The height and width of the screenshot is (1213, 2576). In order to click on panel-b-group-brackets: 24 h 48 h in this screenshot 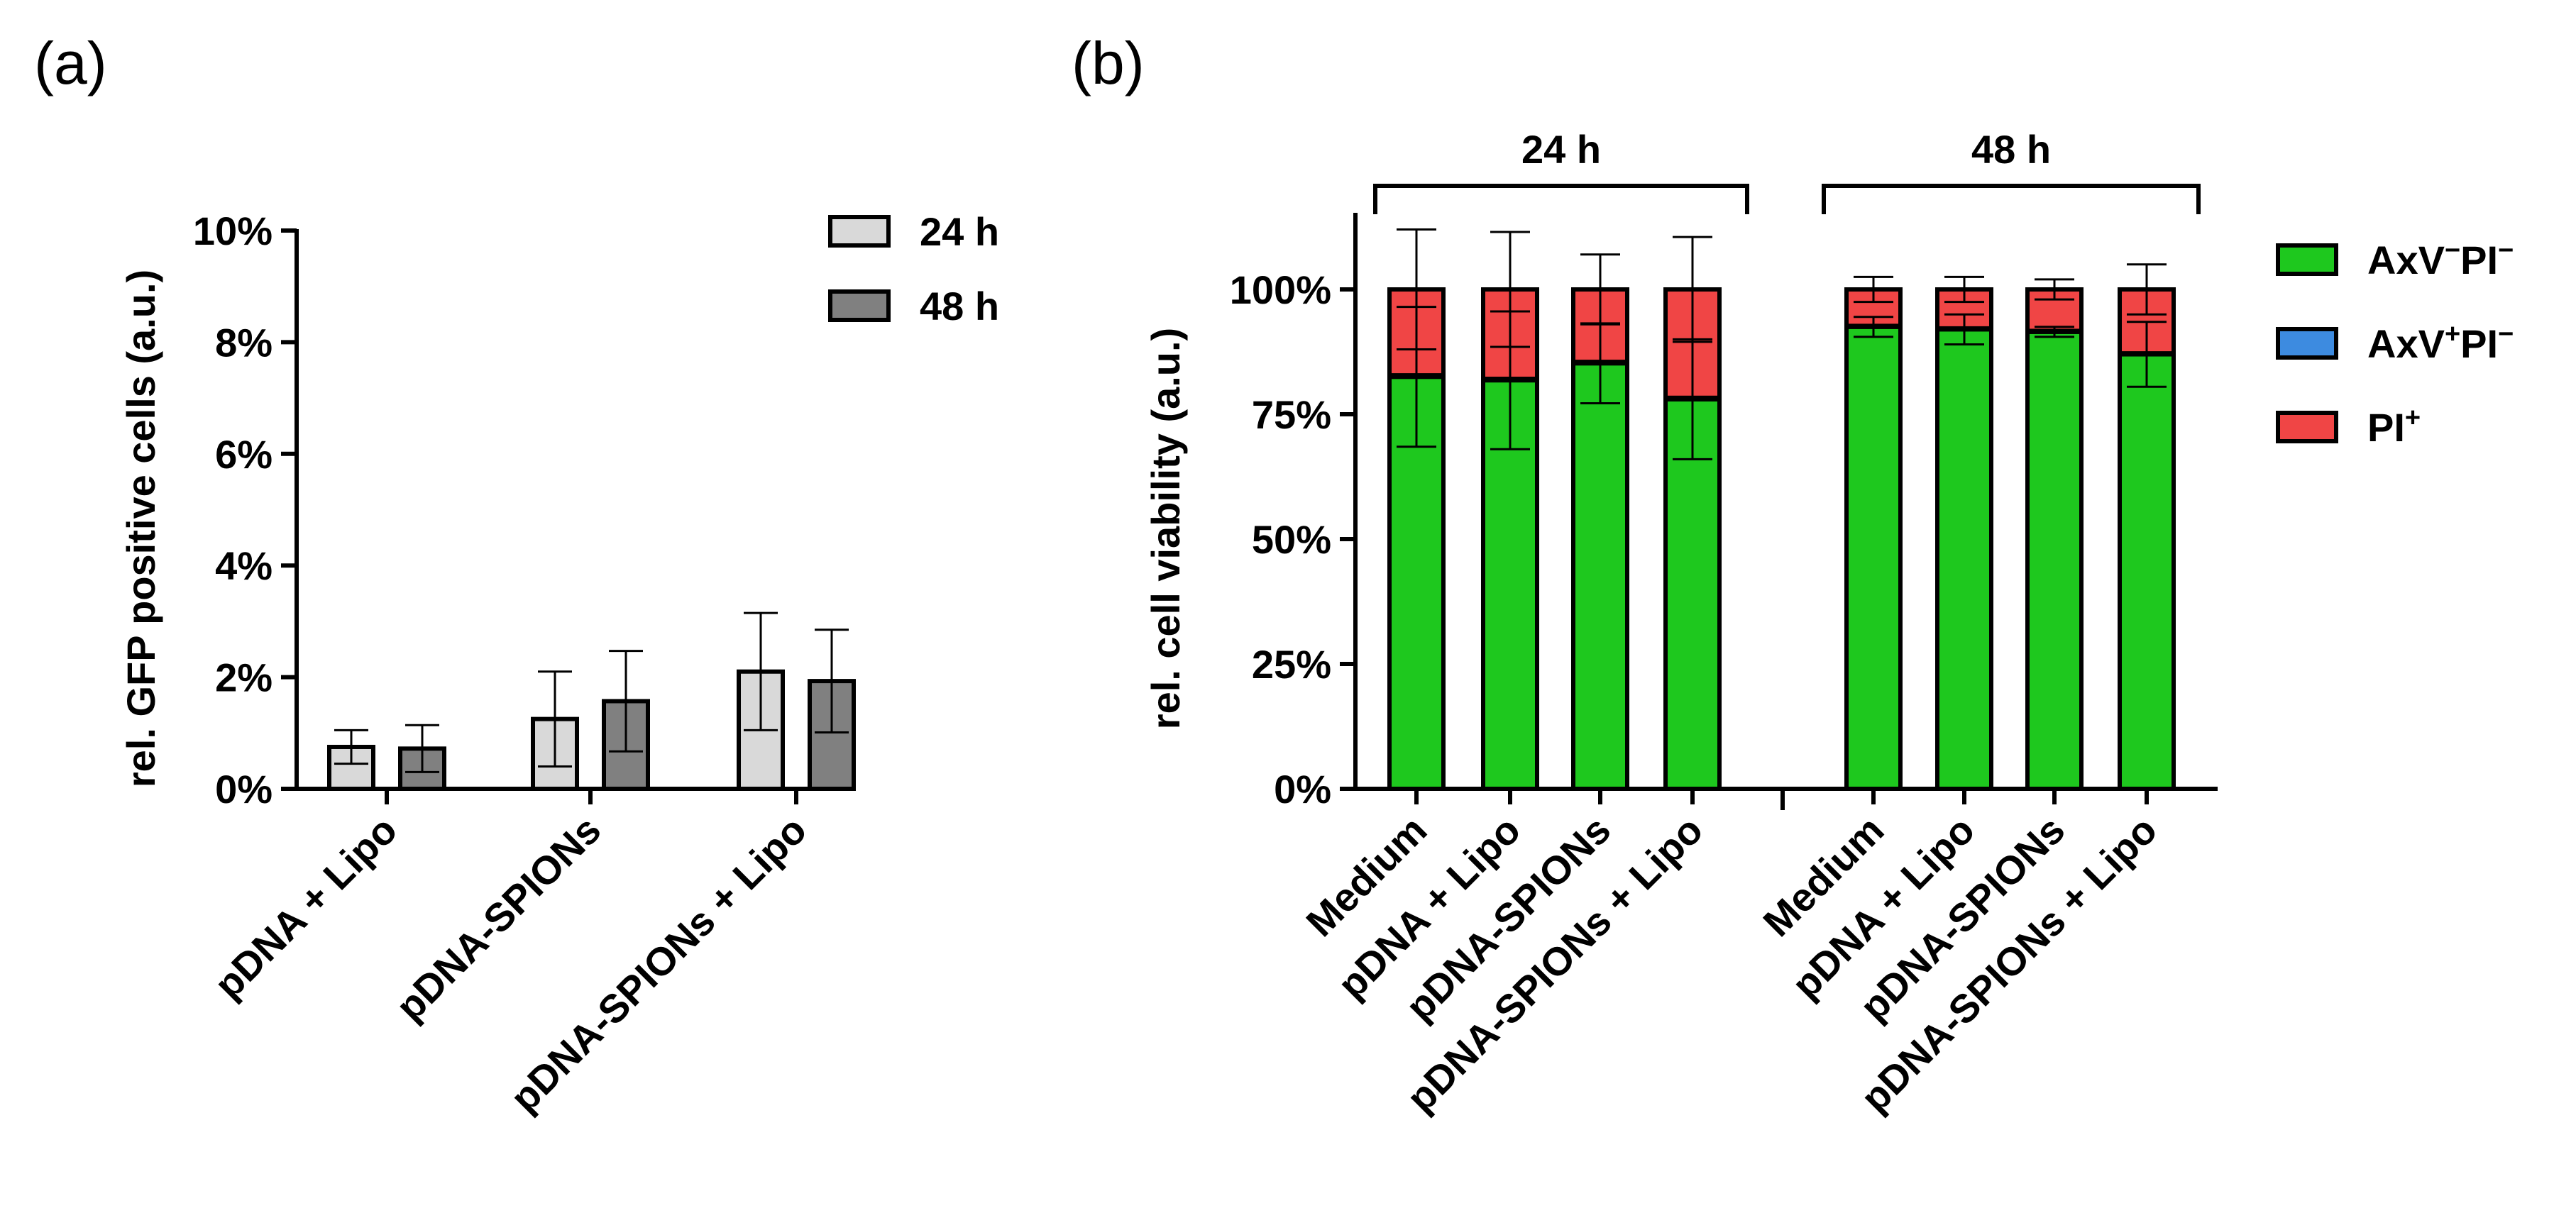, I will do `click(1787, 170)`.